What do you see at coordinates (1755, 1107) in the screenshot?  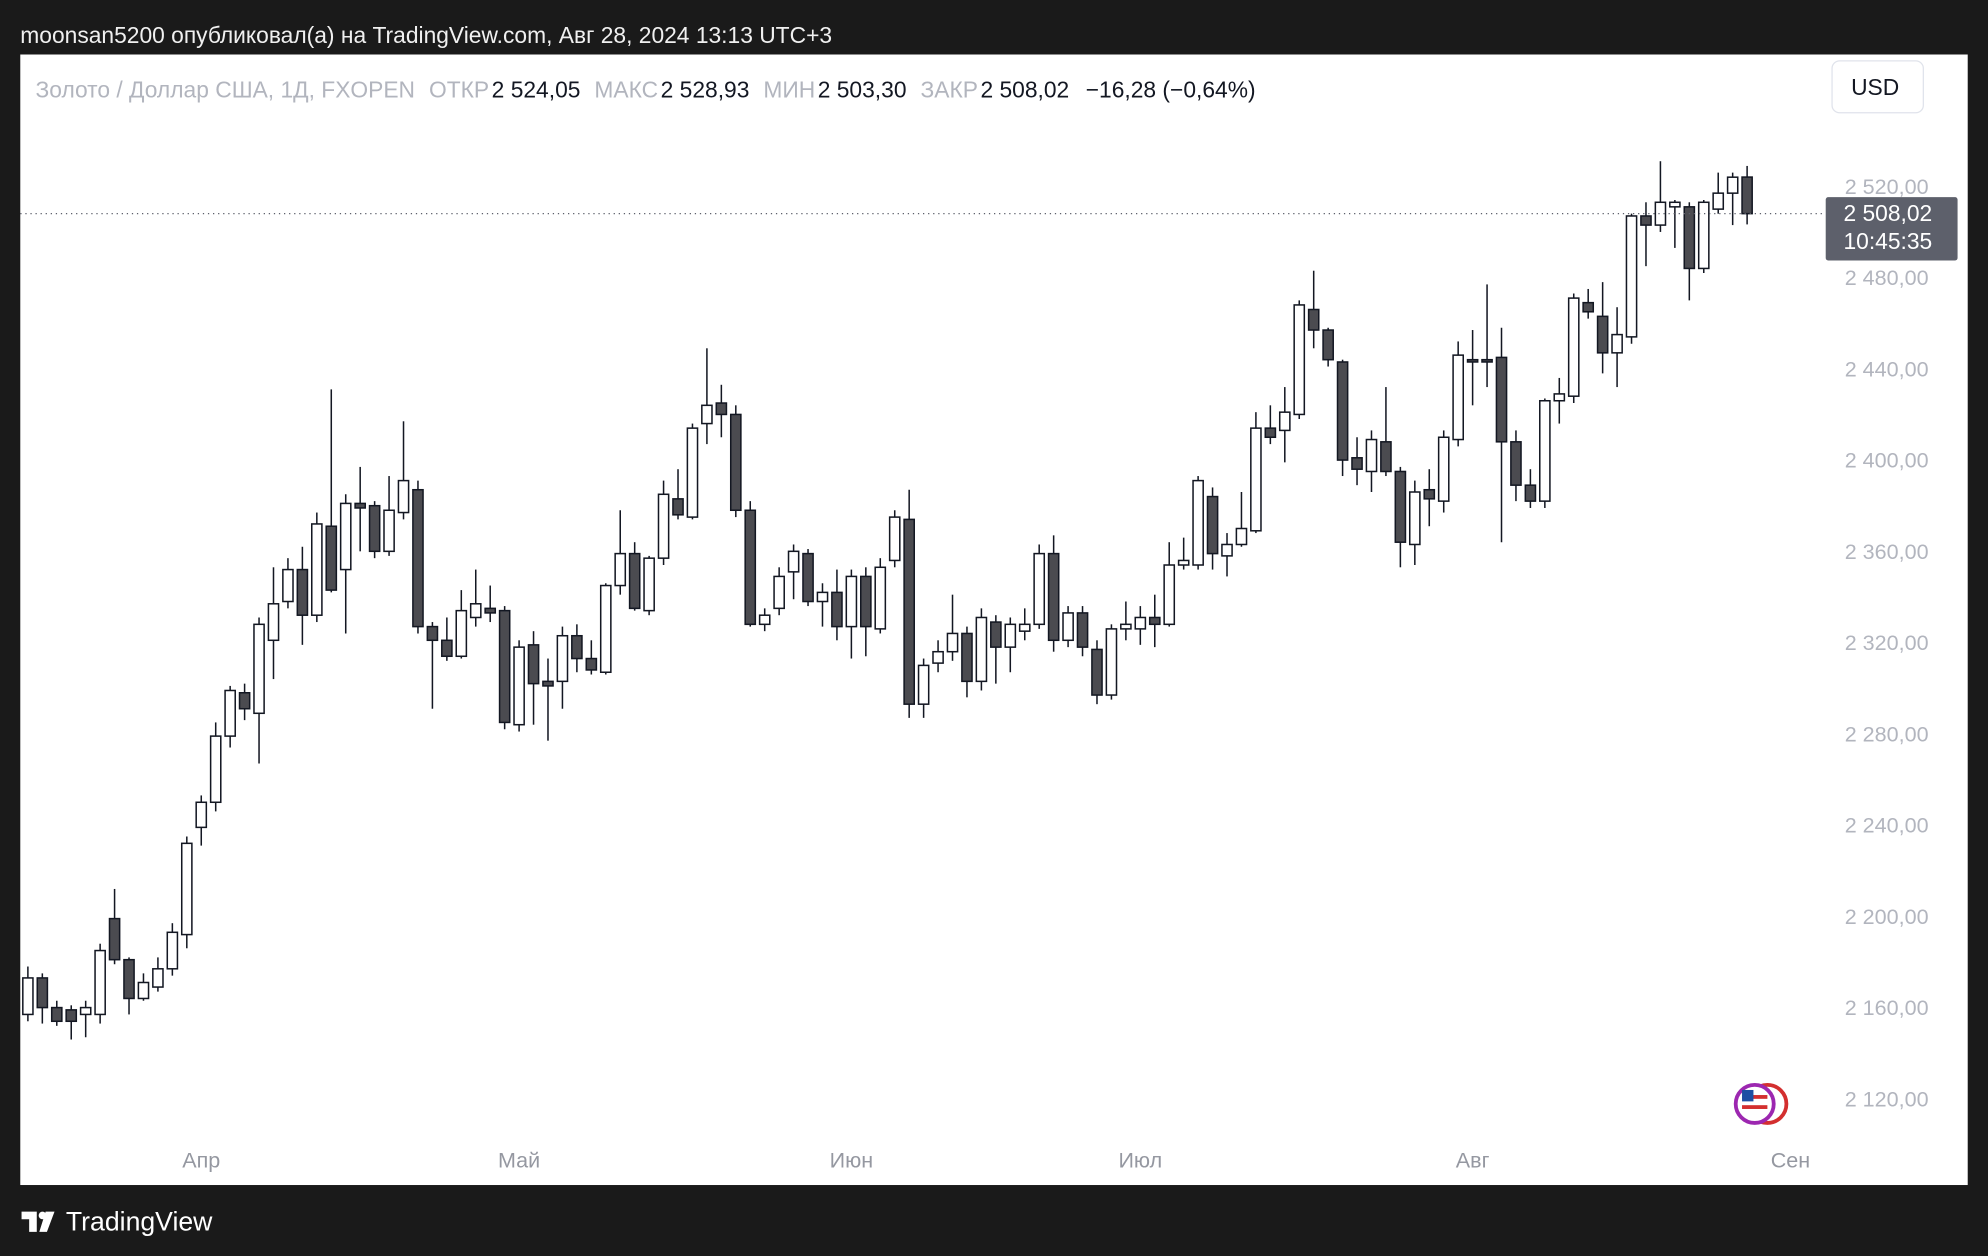 I see `flag-stripe` at bounding box center [1755, 1107].